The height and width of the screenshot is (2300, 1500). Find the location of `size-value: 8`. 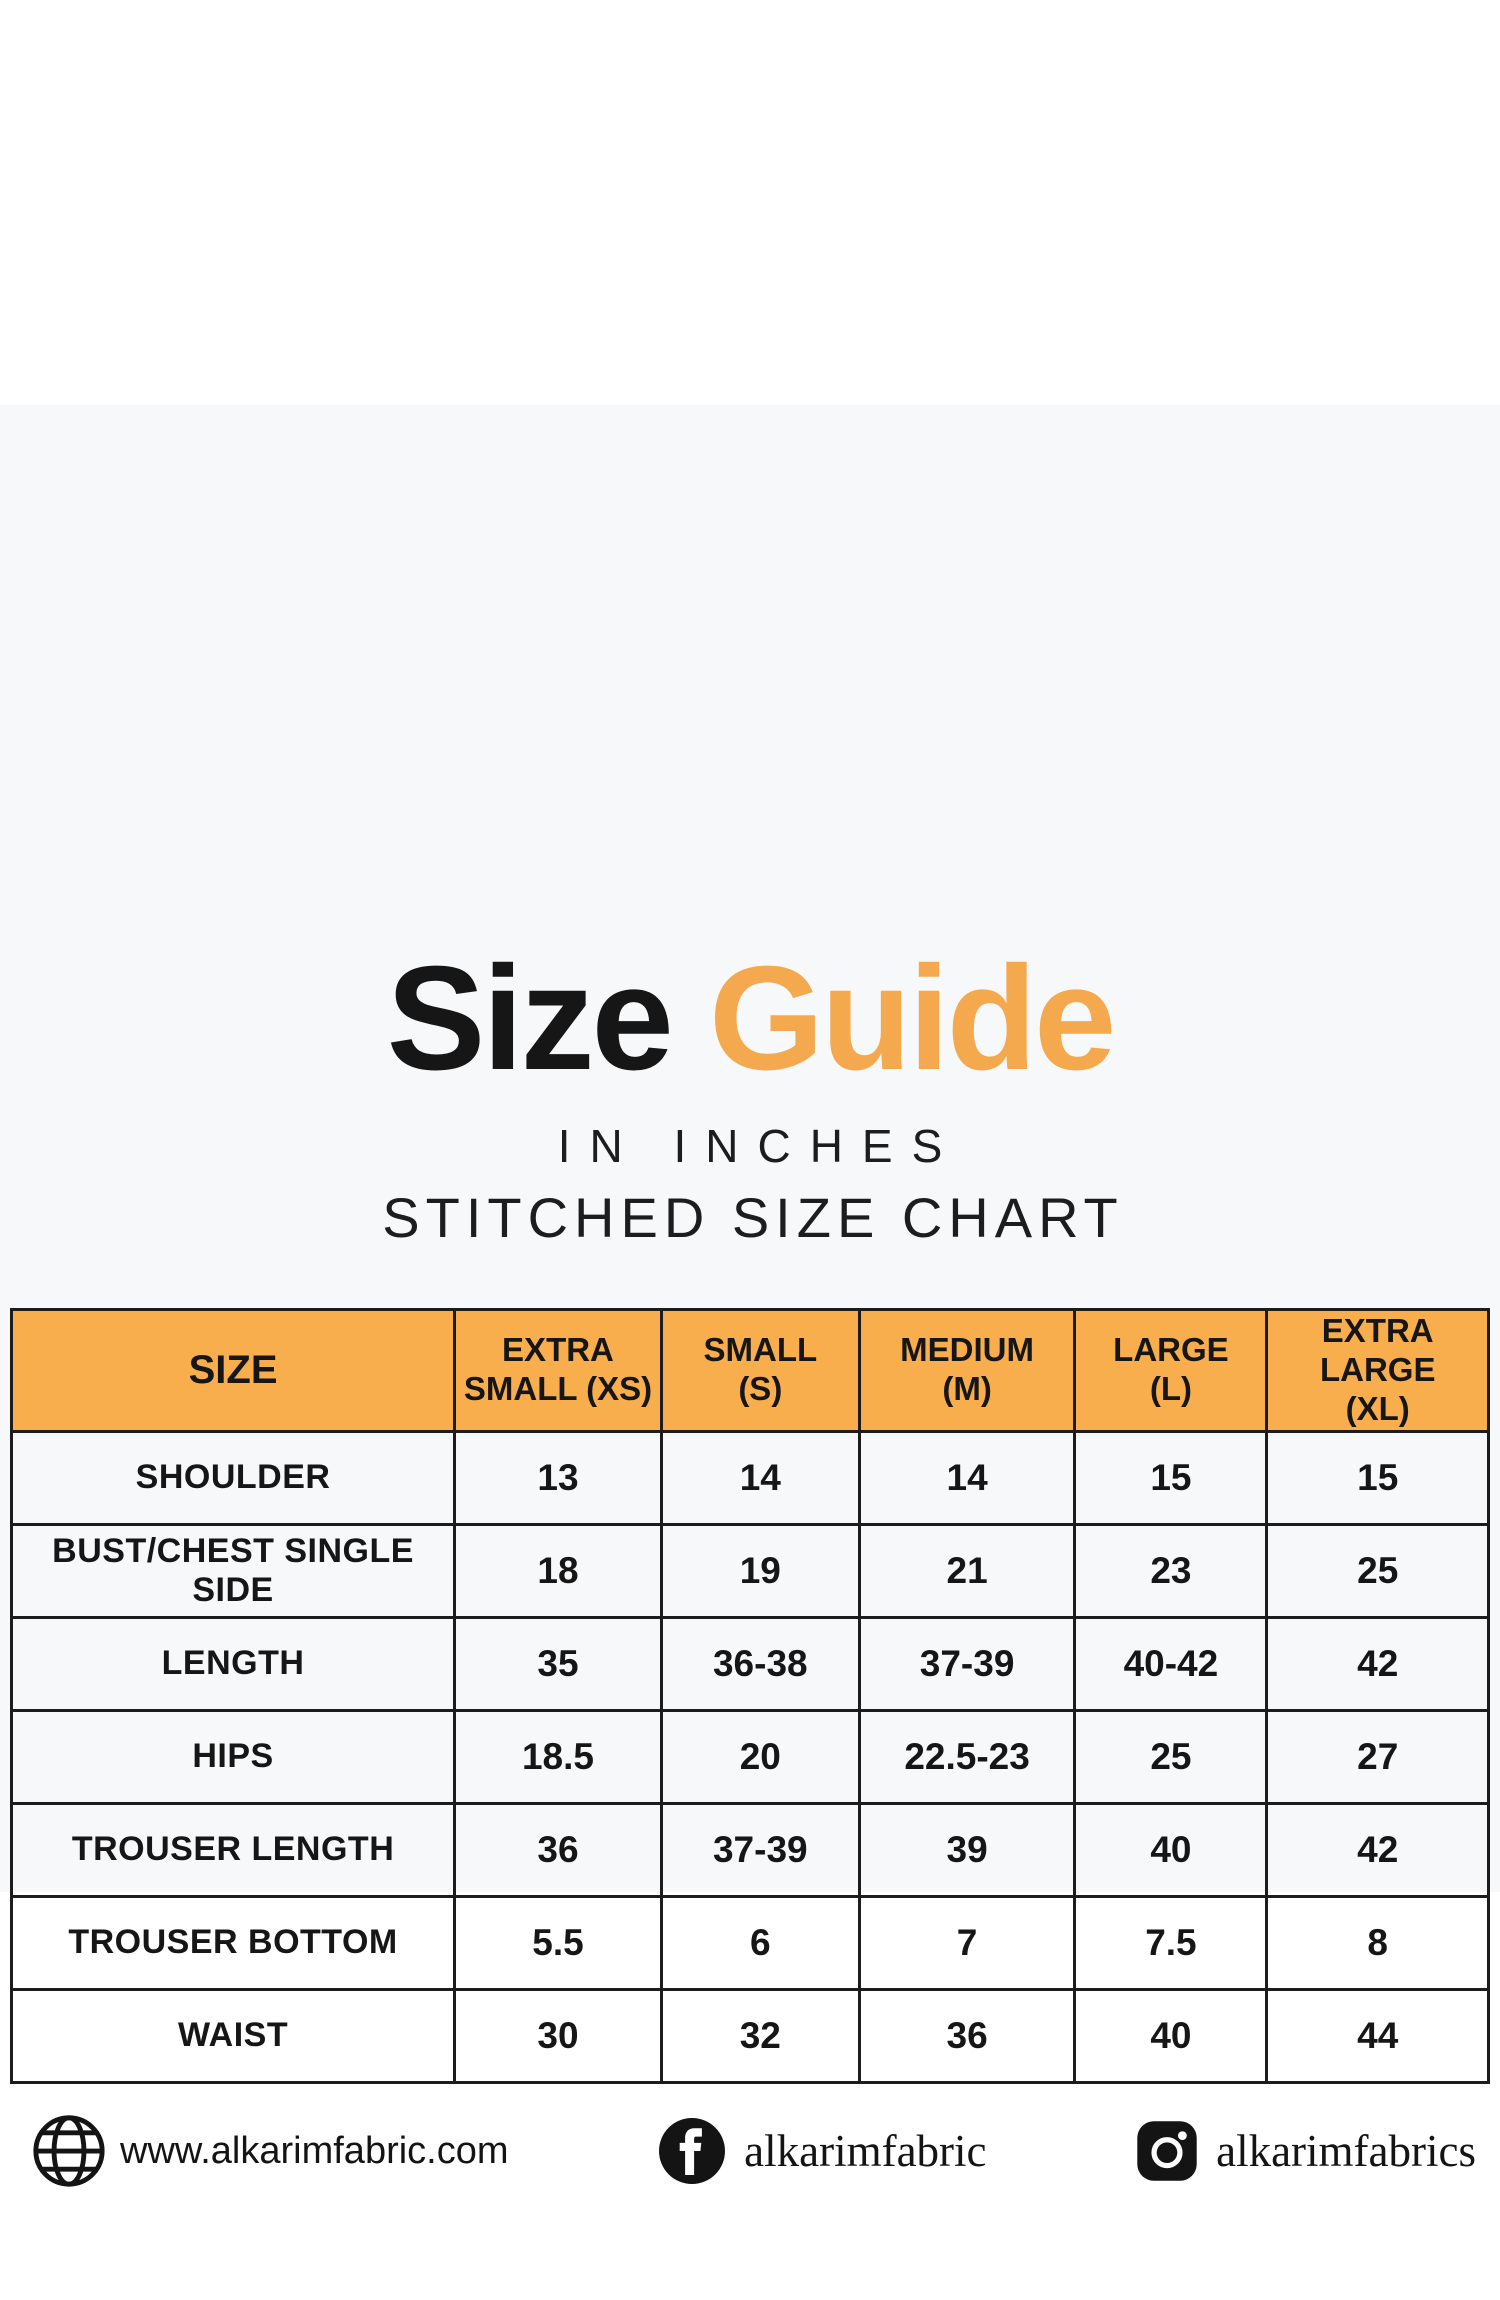

size-value: 8 is located at coordinates (1377, 1942).